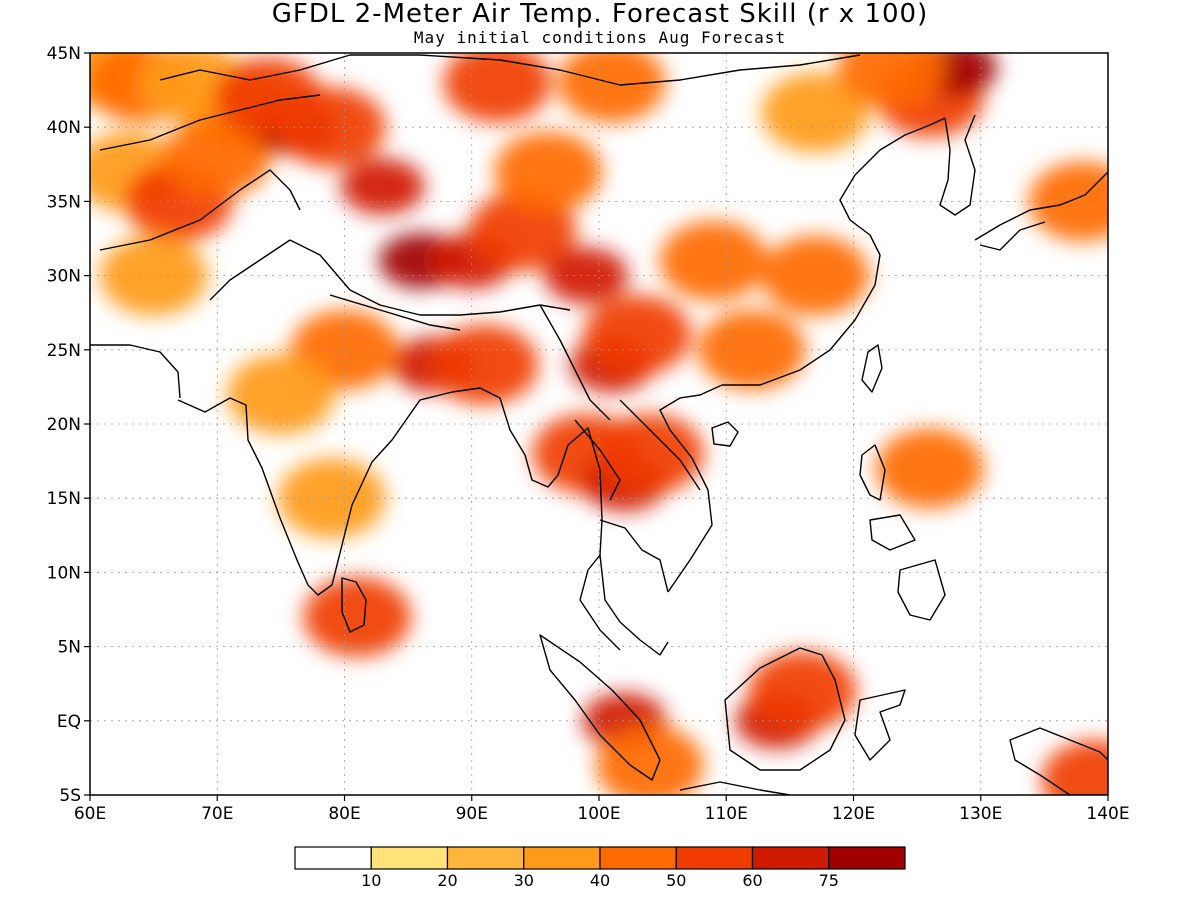 This screenshot has height=900, width=1200. Describe the element at coordinates (600, 37) in the screenshot. I see `map-subtitle: May initial conditions Aug Forecast` at that location.